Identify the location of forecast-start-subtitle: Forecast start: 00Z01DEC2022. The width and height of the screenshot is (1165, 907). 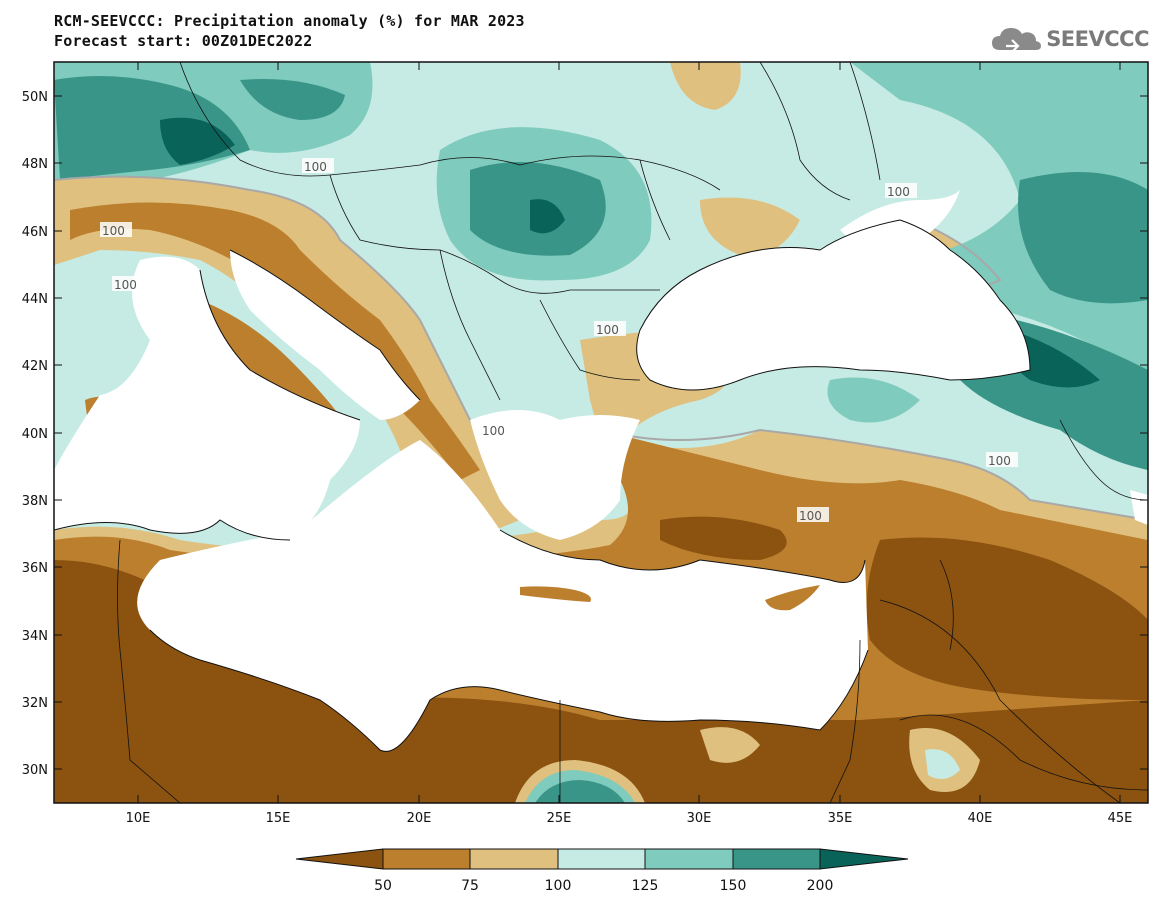
(183, 41).